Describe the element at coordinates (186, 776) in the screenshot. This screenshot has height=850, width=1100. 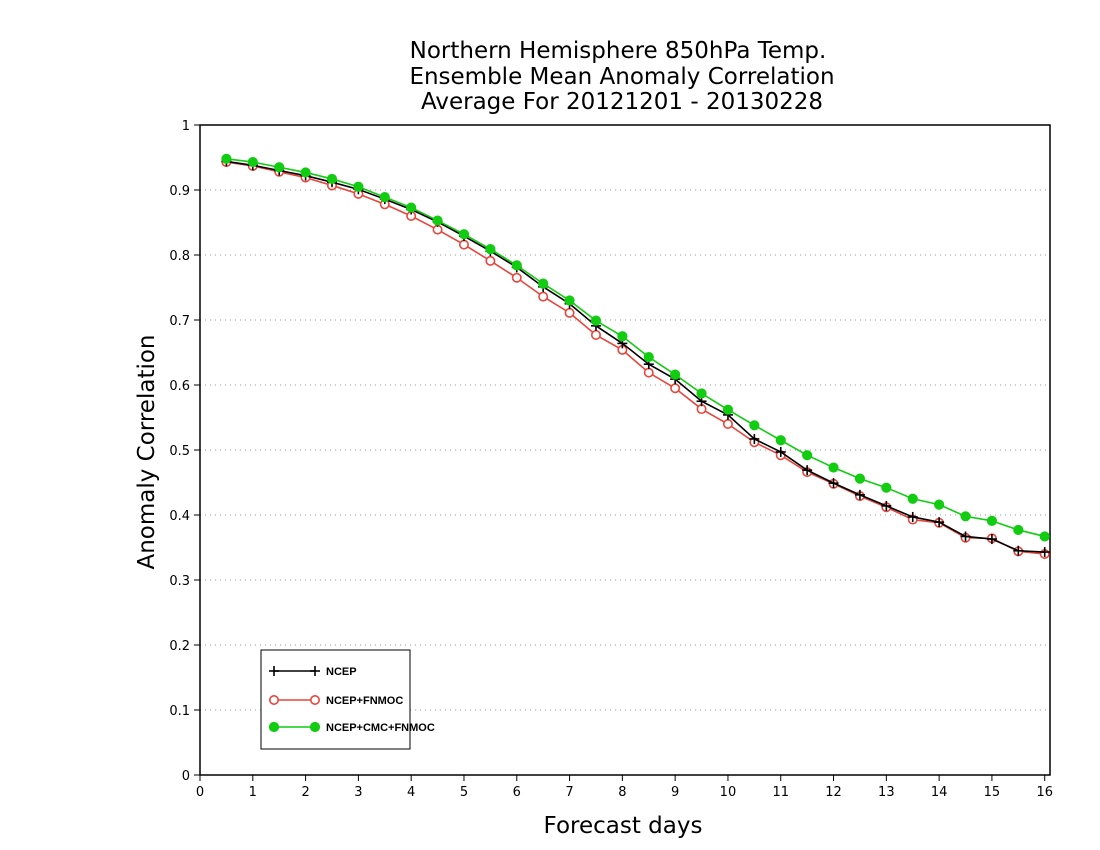
I see `y-tick-label-0: 0` at that location.